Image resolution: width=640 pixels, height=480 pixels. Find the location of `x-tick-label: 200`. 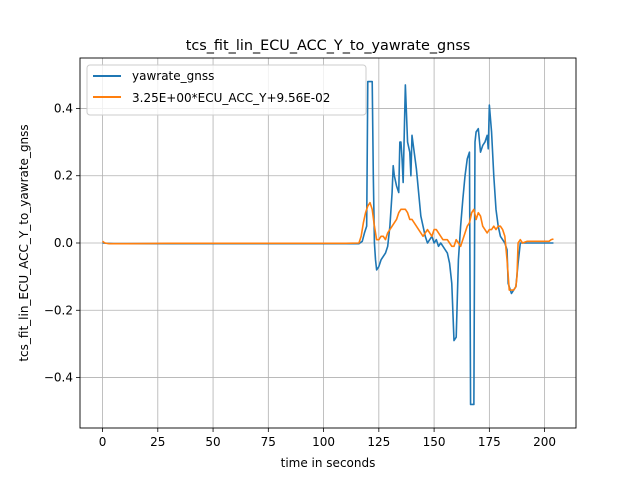

x-tick-label: 200 is located at coordinates (544, 442).